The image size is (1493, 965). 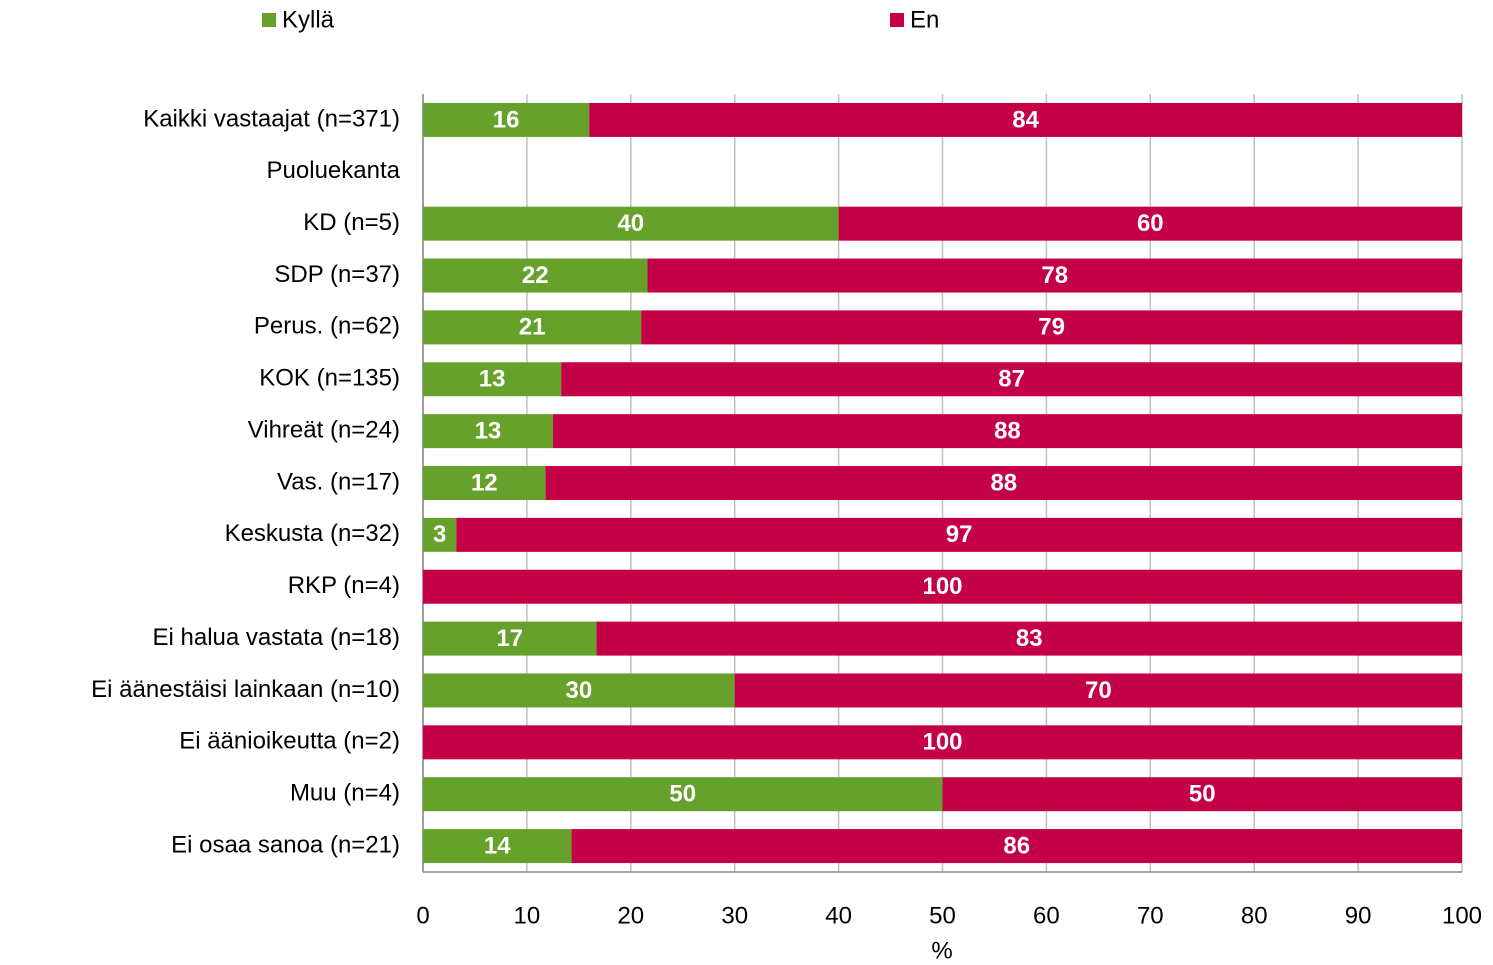 I want to click on value-label: 14, so click(x=497, y=845).